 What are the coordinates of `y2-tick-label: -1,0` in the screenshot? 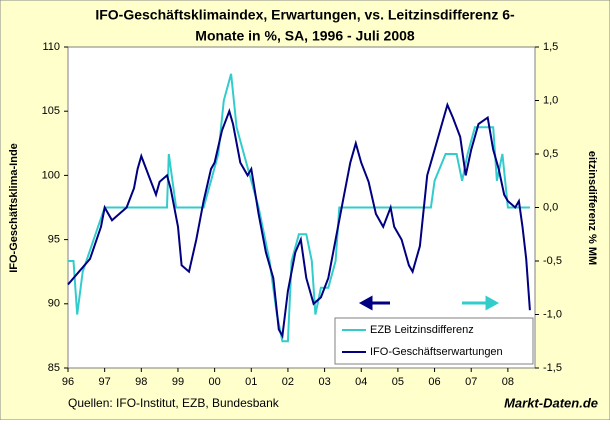 It's located at (552, 314).